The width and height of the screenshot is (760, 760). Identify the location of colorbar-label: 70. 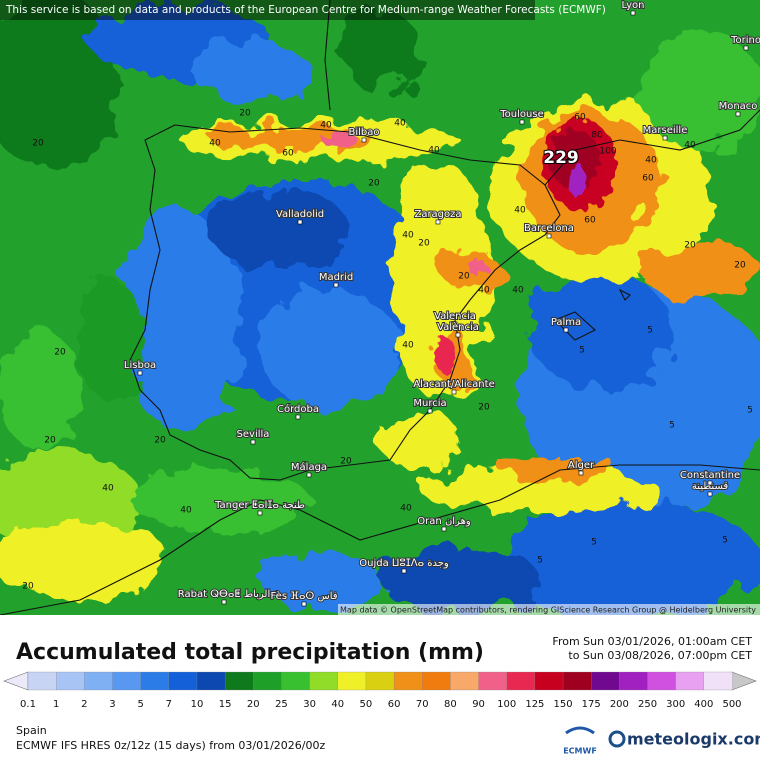
(422, 704).